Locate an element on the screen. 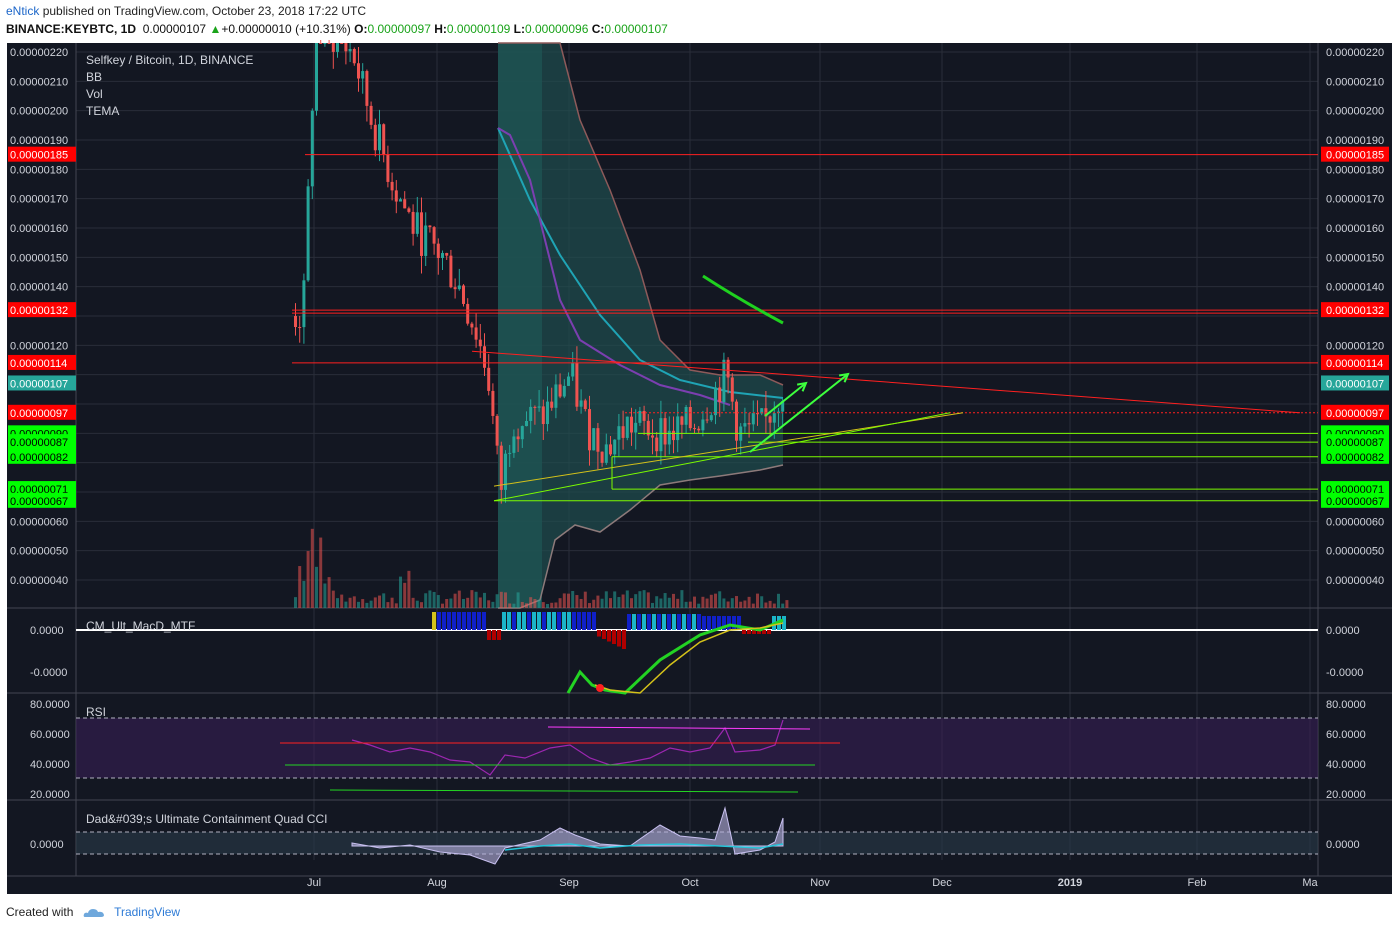  price-tick-left: 0.00000120 is located at coordinates (39, 346).